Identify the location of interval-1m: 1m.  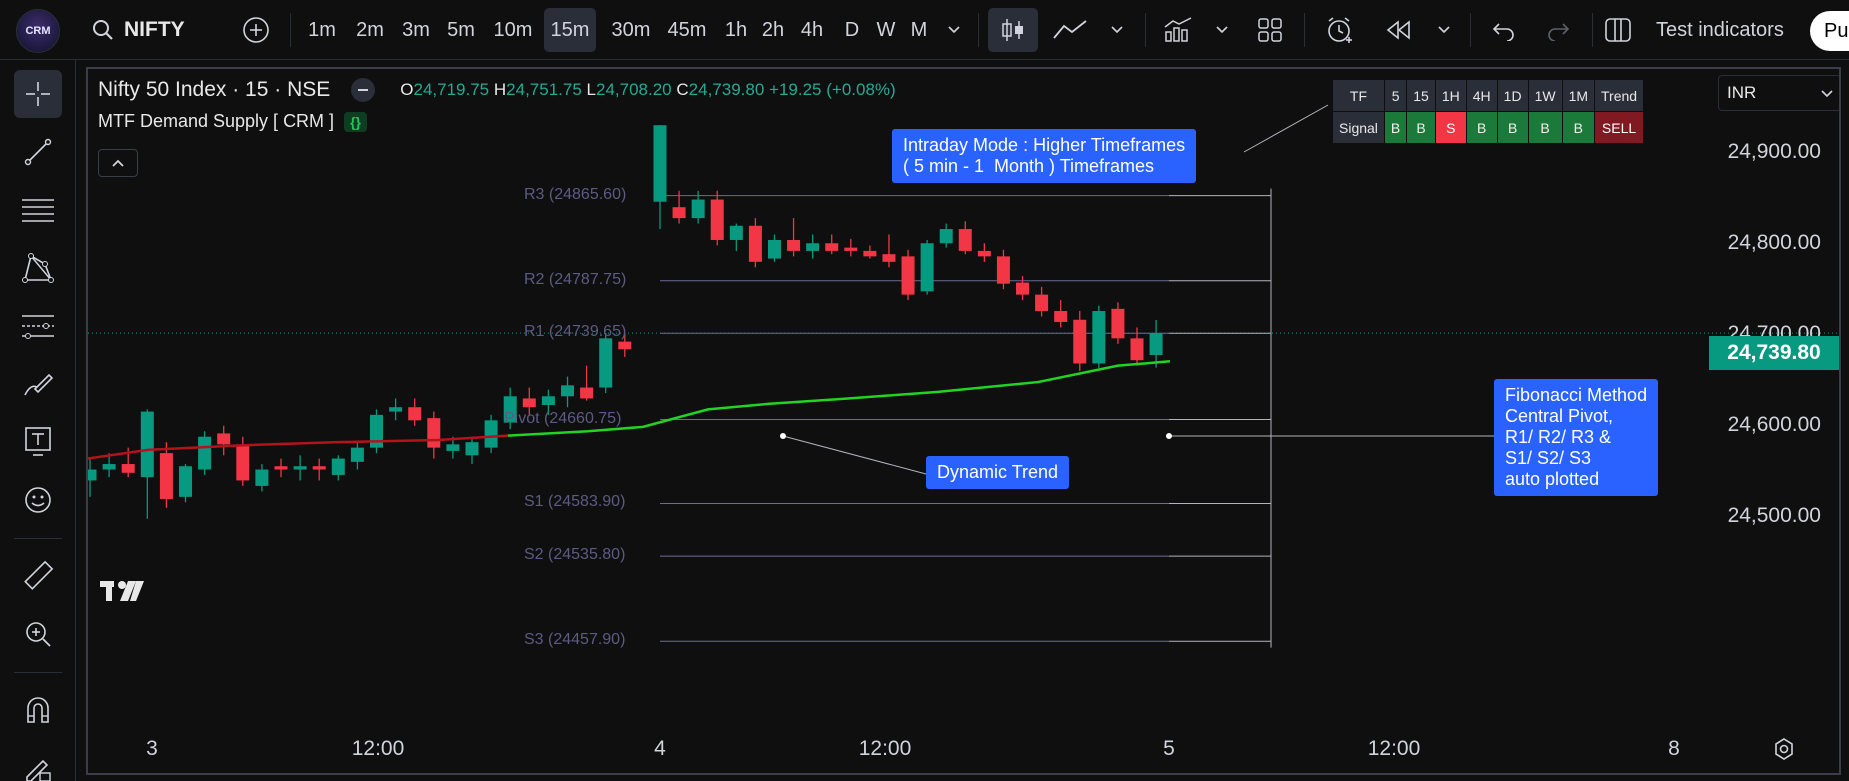
(322, 29).